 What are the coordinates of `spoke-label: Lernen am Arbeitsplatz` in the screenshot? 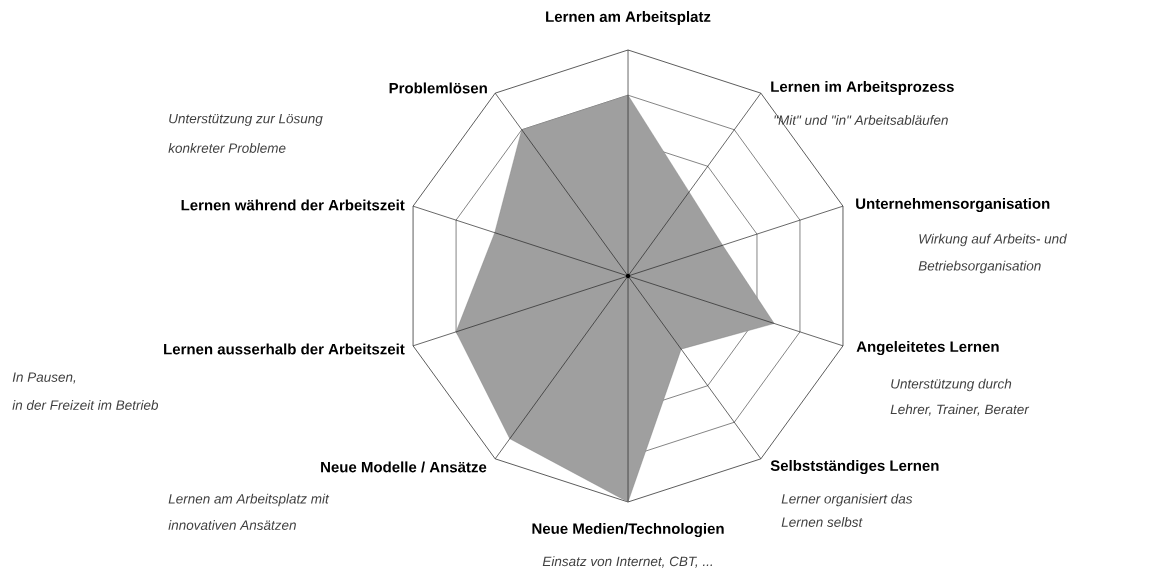 It's located at (628, 17).